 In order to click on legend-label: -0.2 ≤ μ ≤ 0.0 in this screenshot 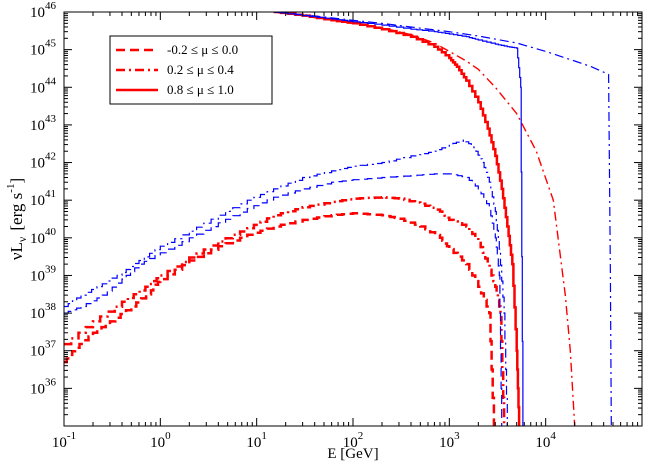, I will do `click(202, 49)`.